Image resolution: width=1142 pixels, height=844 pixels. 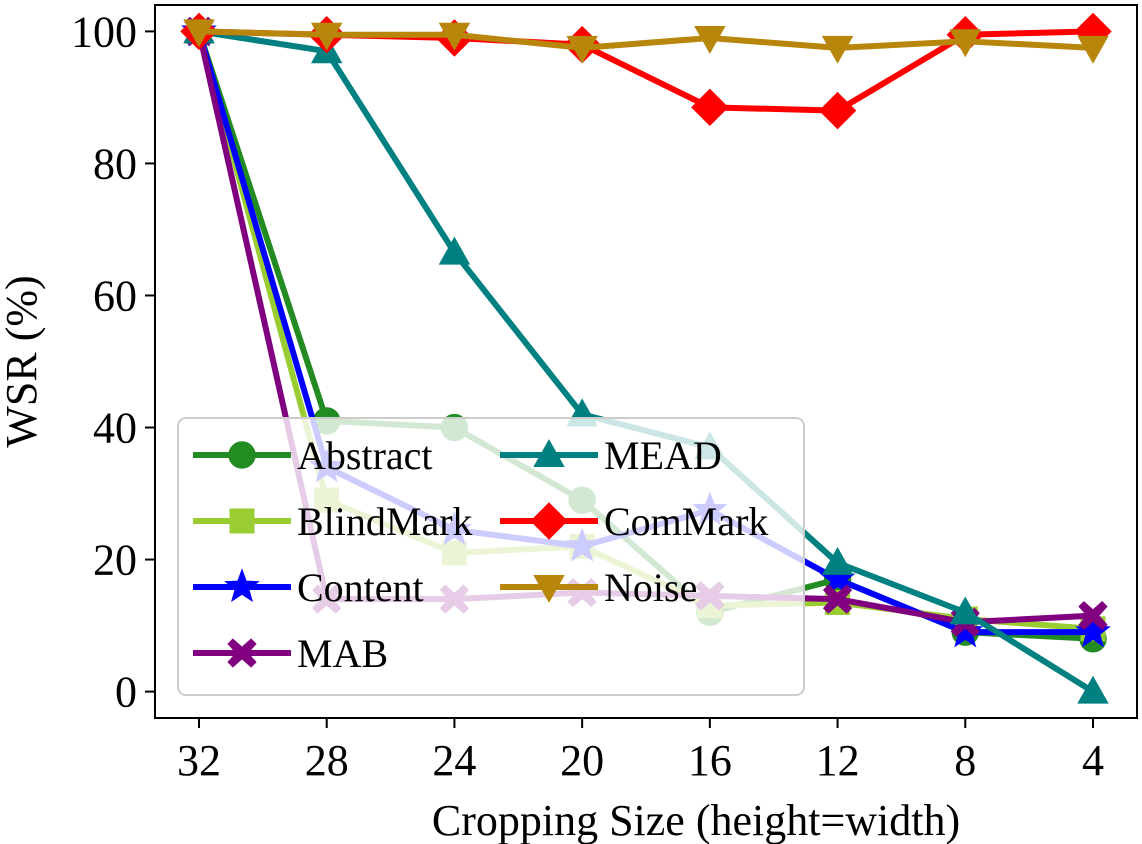 I want to click on legend-label-mab: MAB, so click(x=342, y=653).